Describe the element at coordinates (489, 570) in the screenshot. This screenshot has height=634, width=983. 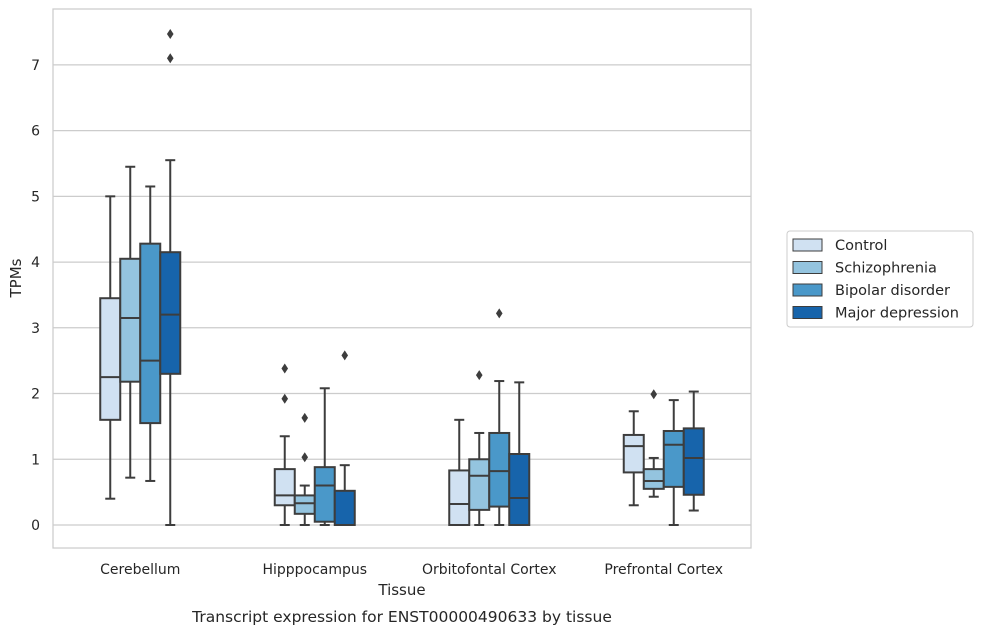
I see `x-tick-label: Orbitofontal Cortex` at that location.